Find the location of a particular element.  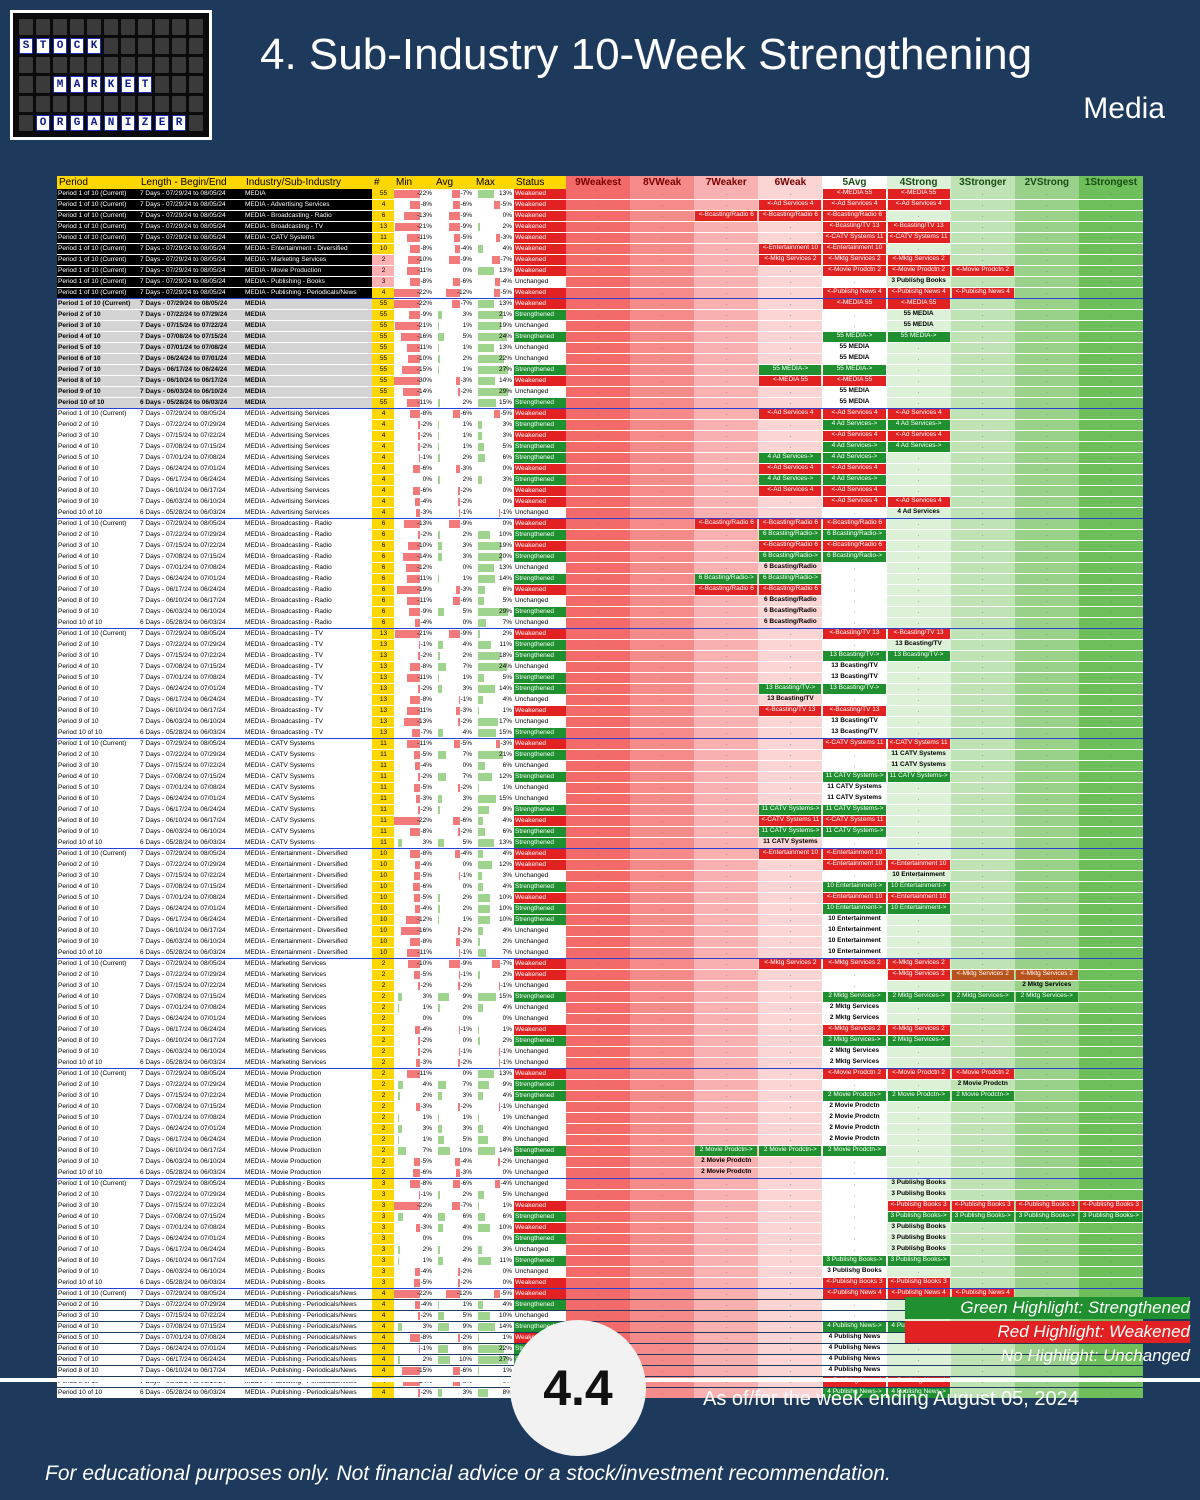

strength-mark: <-Mktg Services 2 is located at coordinates (918, 975).